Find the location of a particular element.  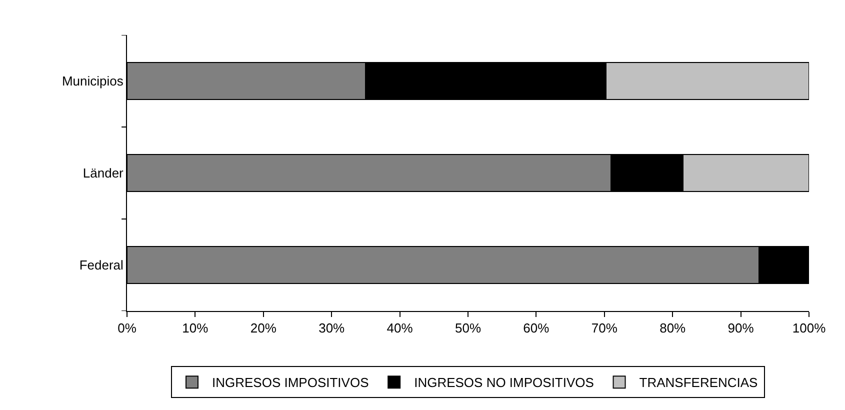

x-tick-label: 30% is located at coordinates (332, 328).